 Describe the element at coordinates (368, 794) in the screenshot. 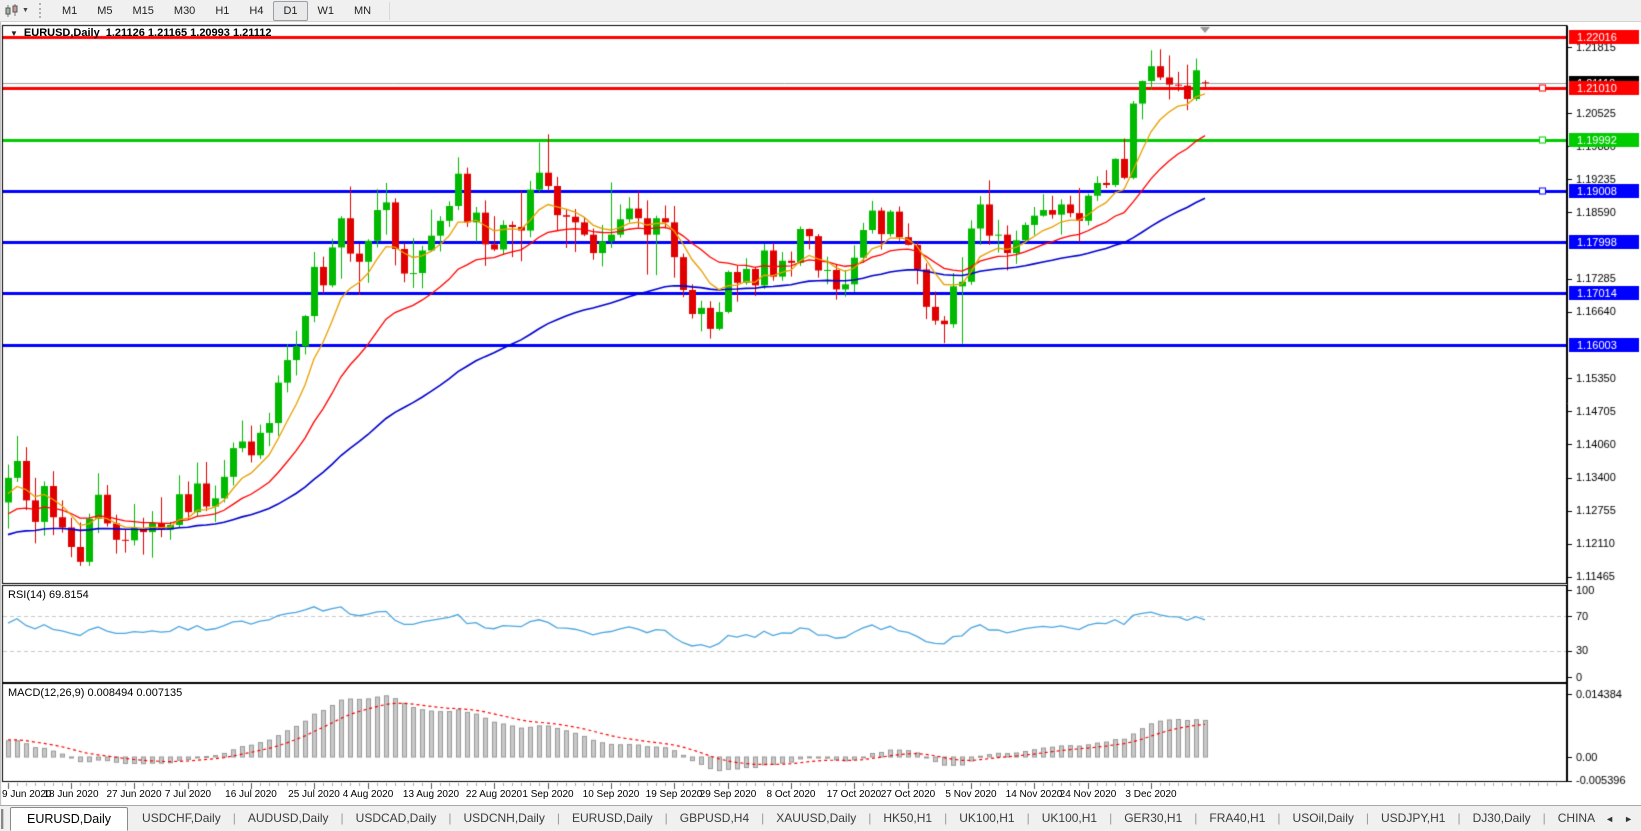

I see `time-axis-label: 4 Aug 2020` at that location.